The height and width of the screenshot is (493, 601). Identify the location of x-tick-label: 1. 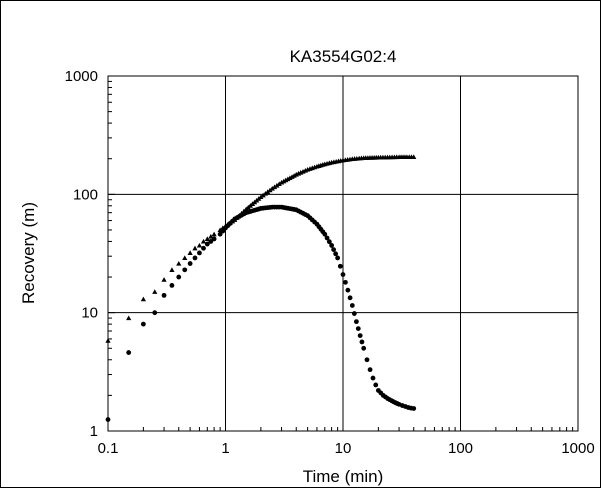
(225, 448).